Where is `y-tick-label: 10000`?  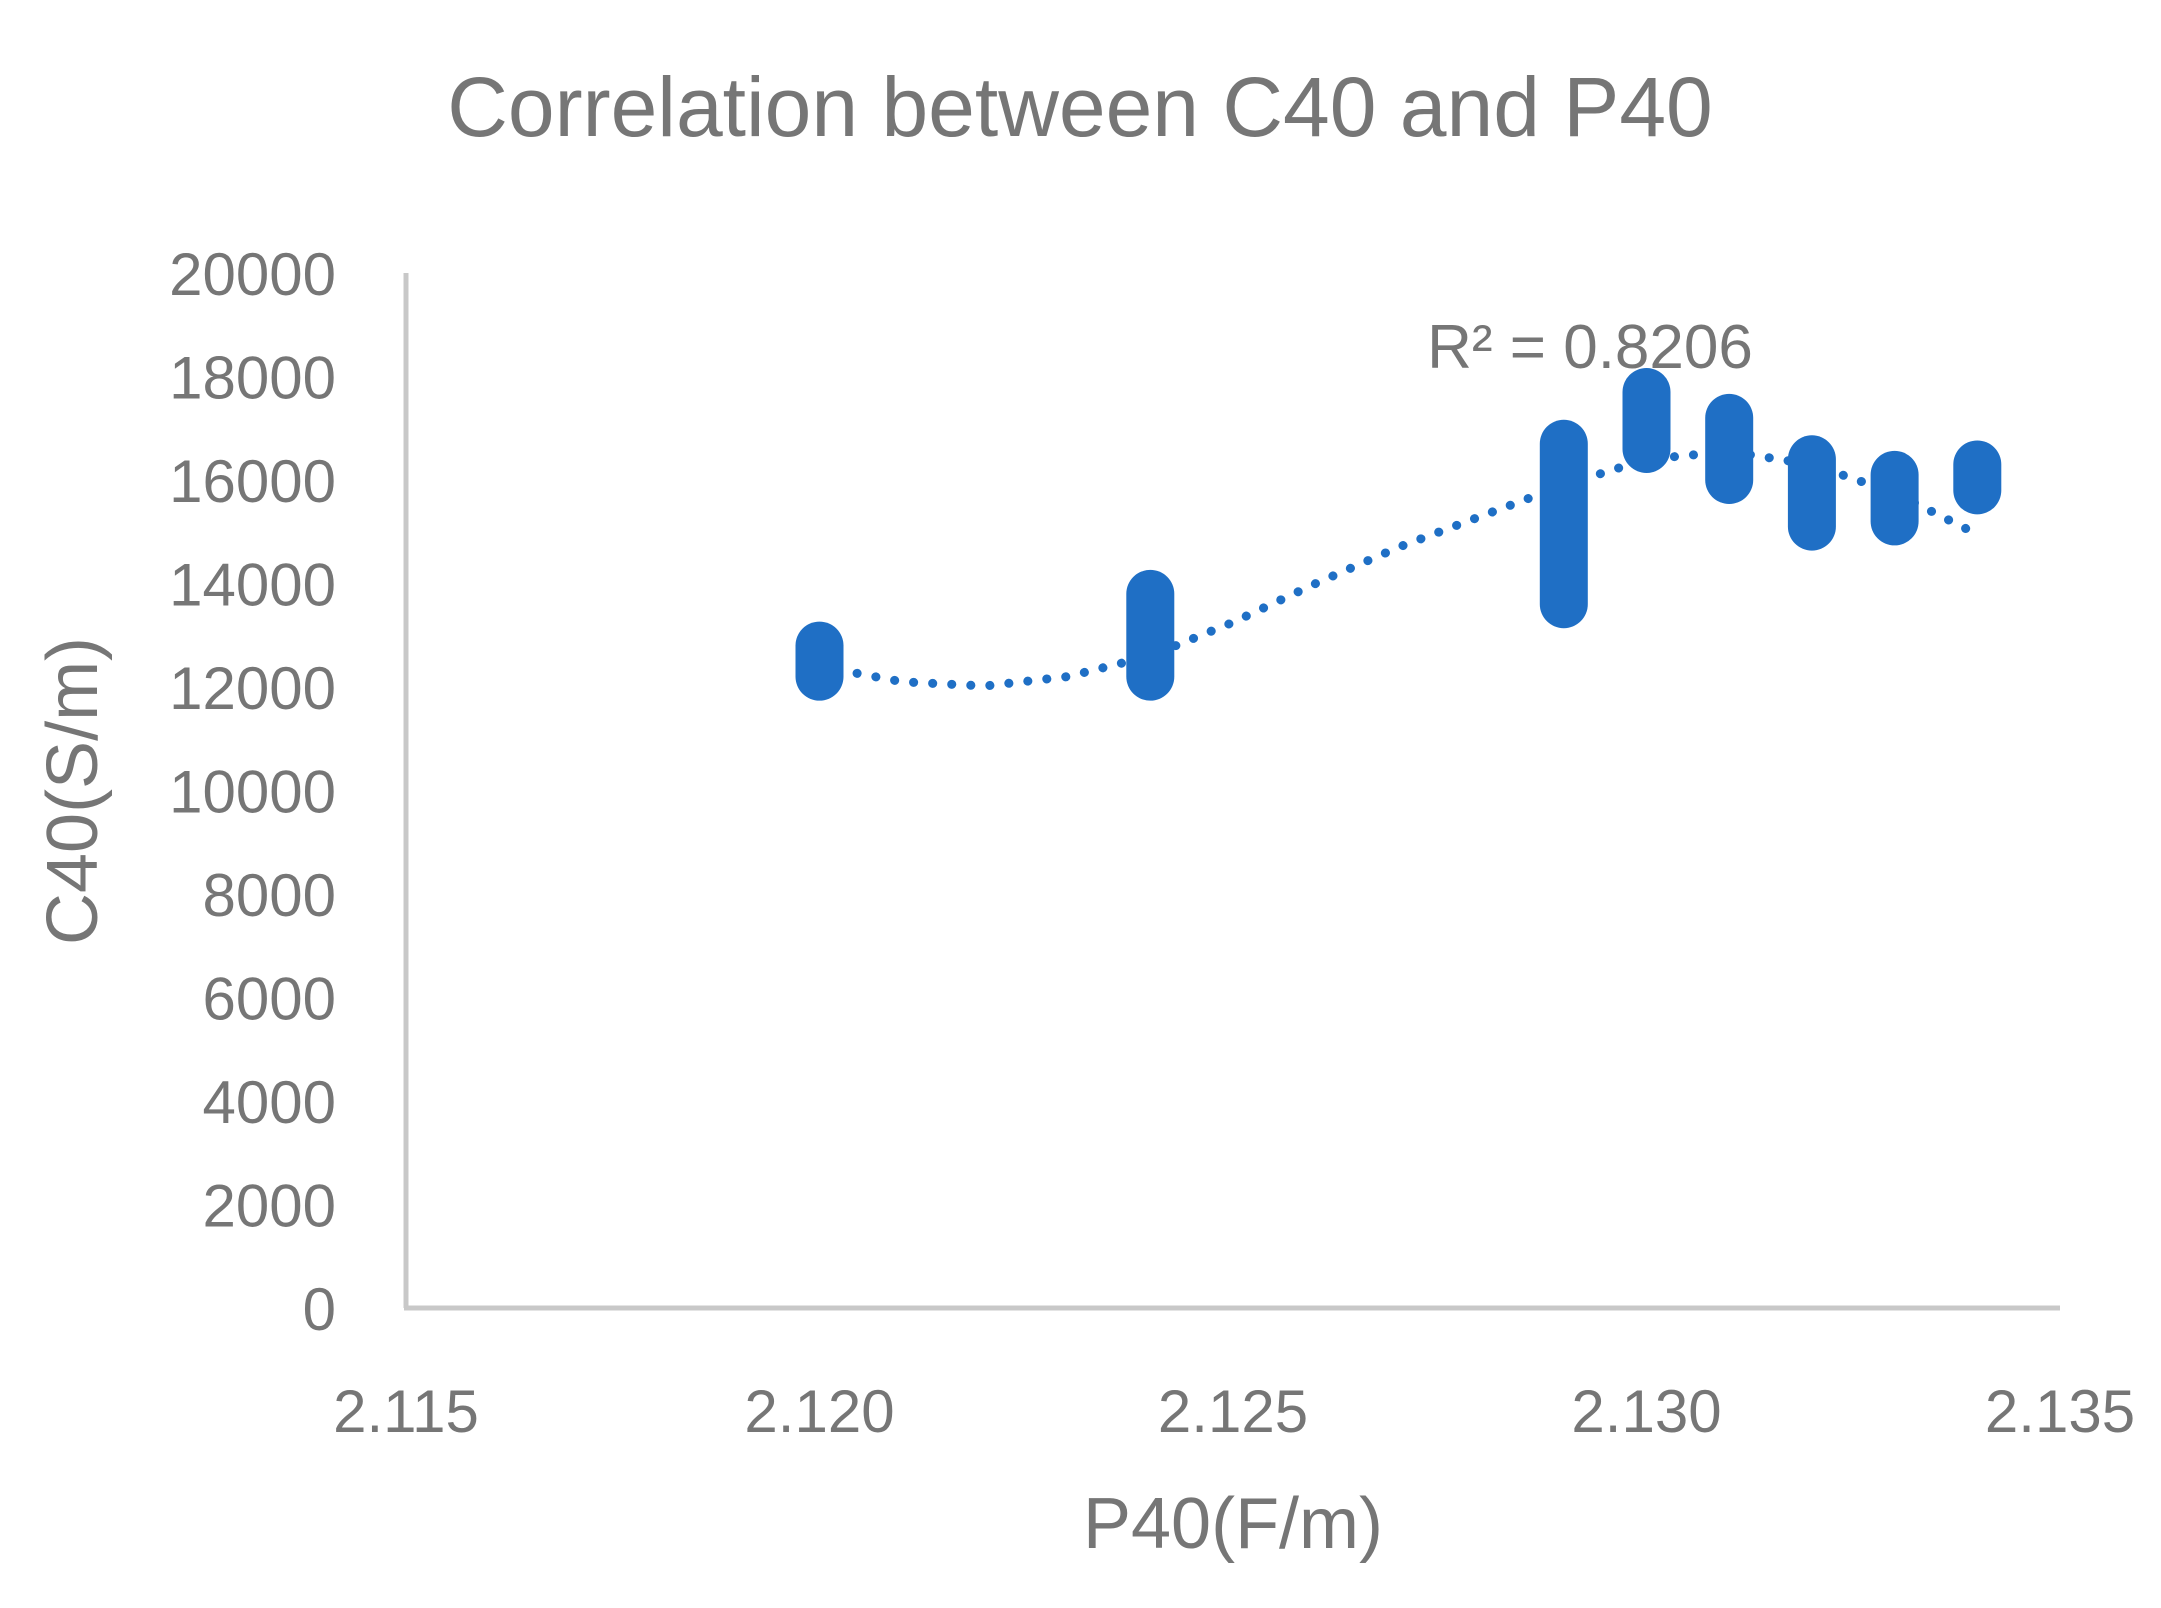
y-tick-label: 10000 is located at coordinates (252, 792).